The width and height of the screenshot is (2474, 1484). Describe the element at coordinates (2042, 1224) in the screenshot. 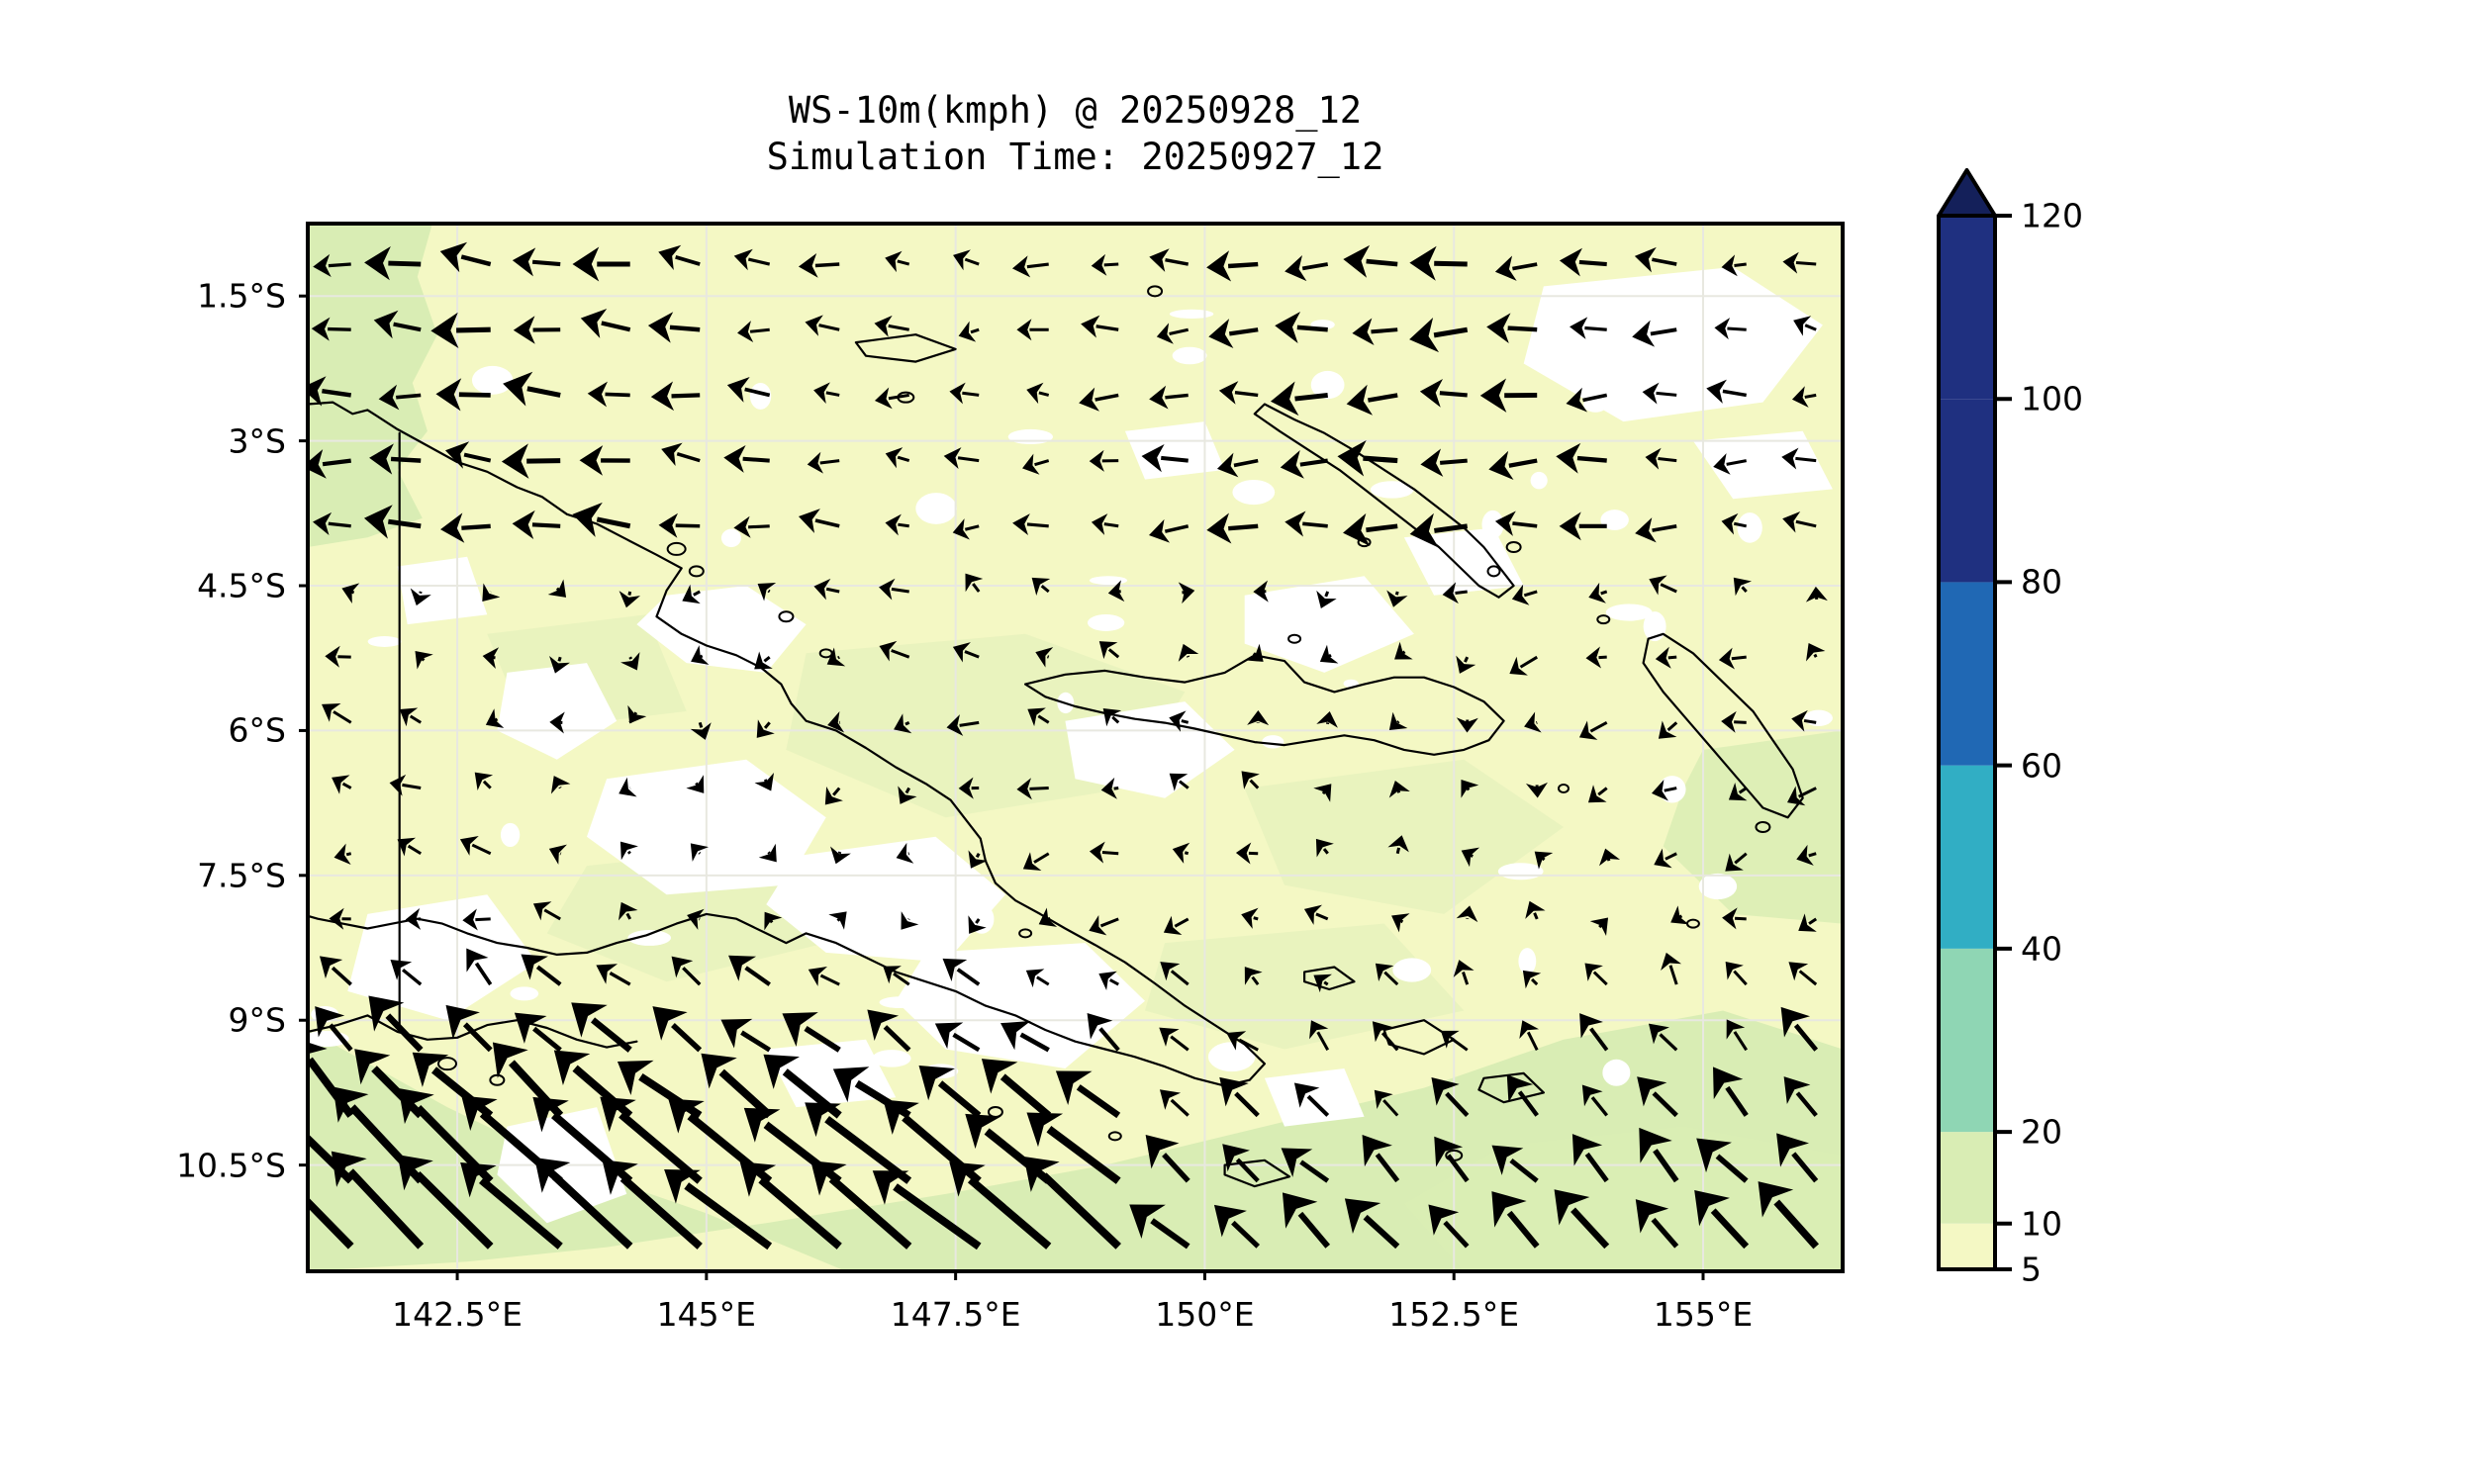

I see `colorbar-tick-label: 10` at that location.